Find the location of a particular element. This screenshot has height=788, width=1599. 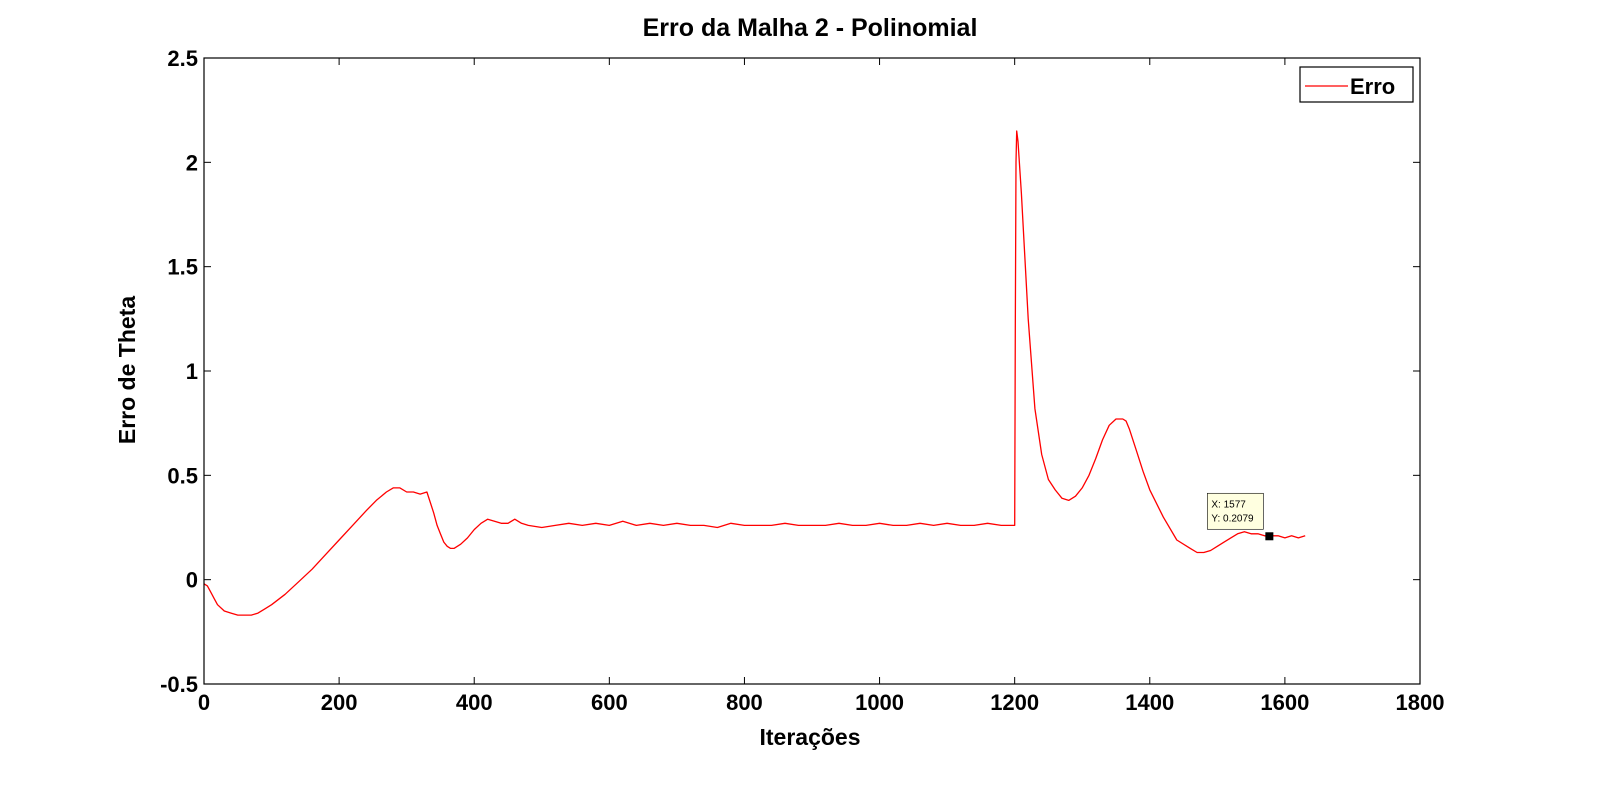

legend: Erro is located at coordinates (1356, 84).